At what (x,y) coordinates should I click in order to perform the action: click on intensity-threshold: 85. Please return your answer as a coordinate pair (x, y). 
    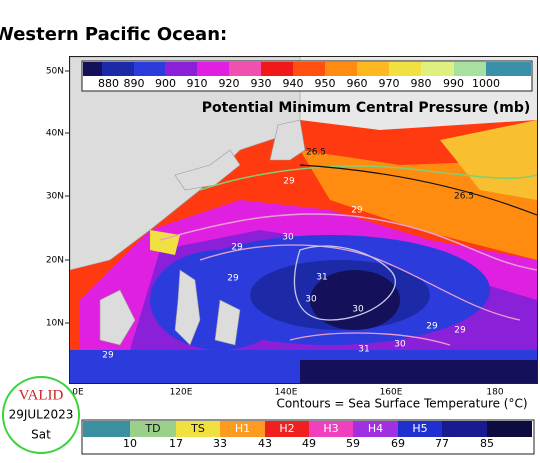
    Looking at the image, I should click on (487, 443).